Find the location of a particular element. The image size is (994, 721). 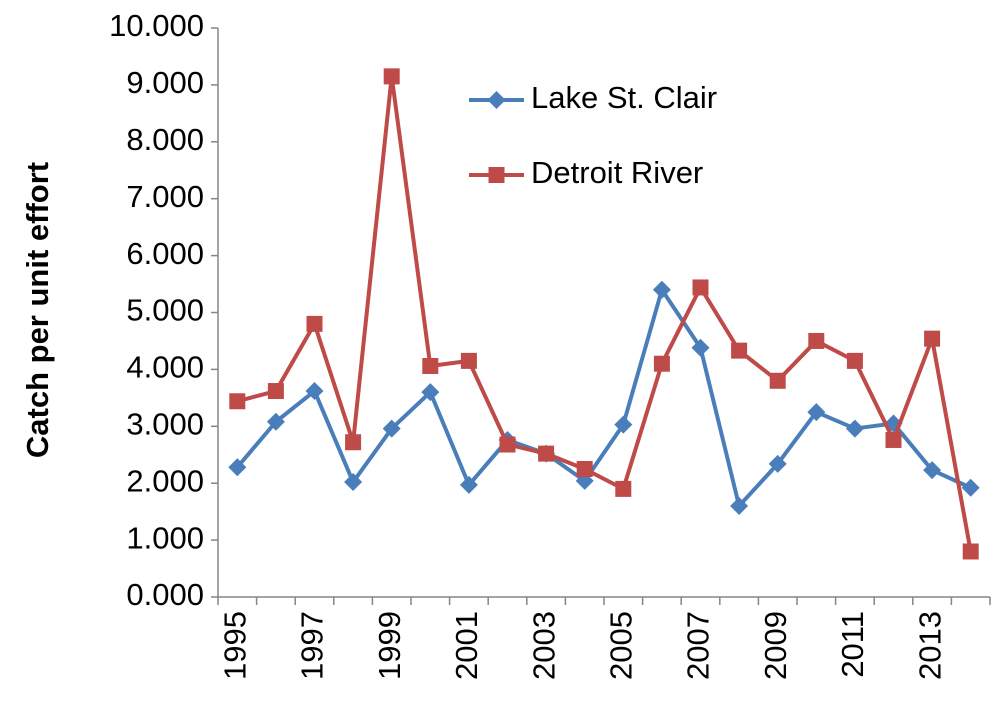

legend-label: Lake St. Clair is located at coordinates (624, 97).